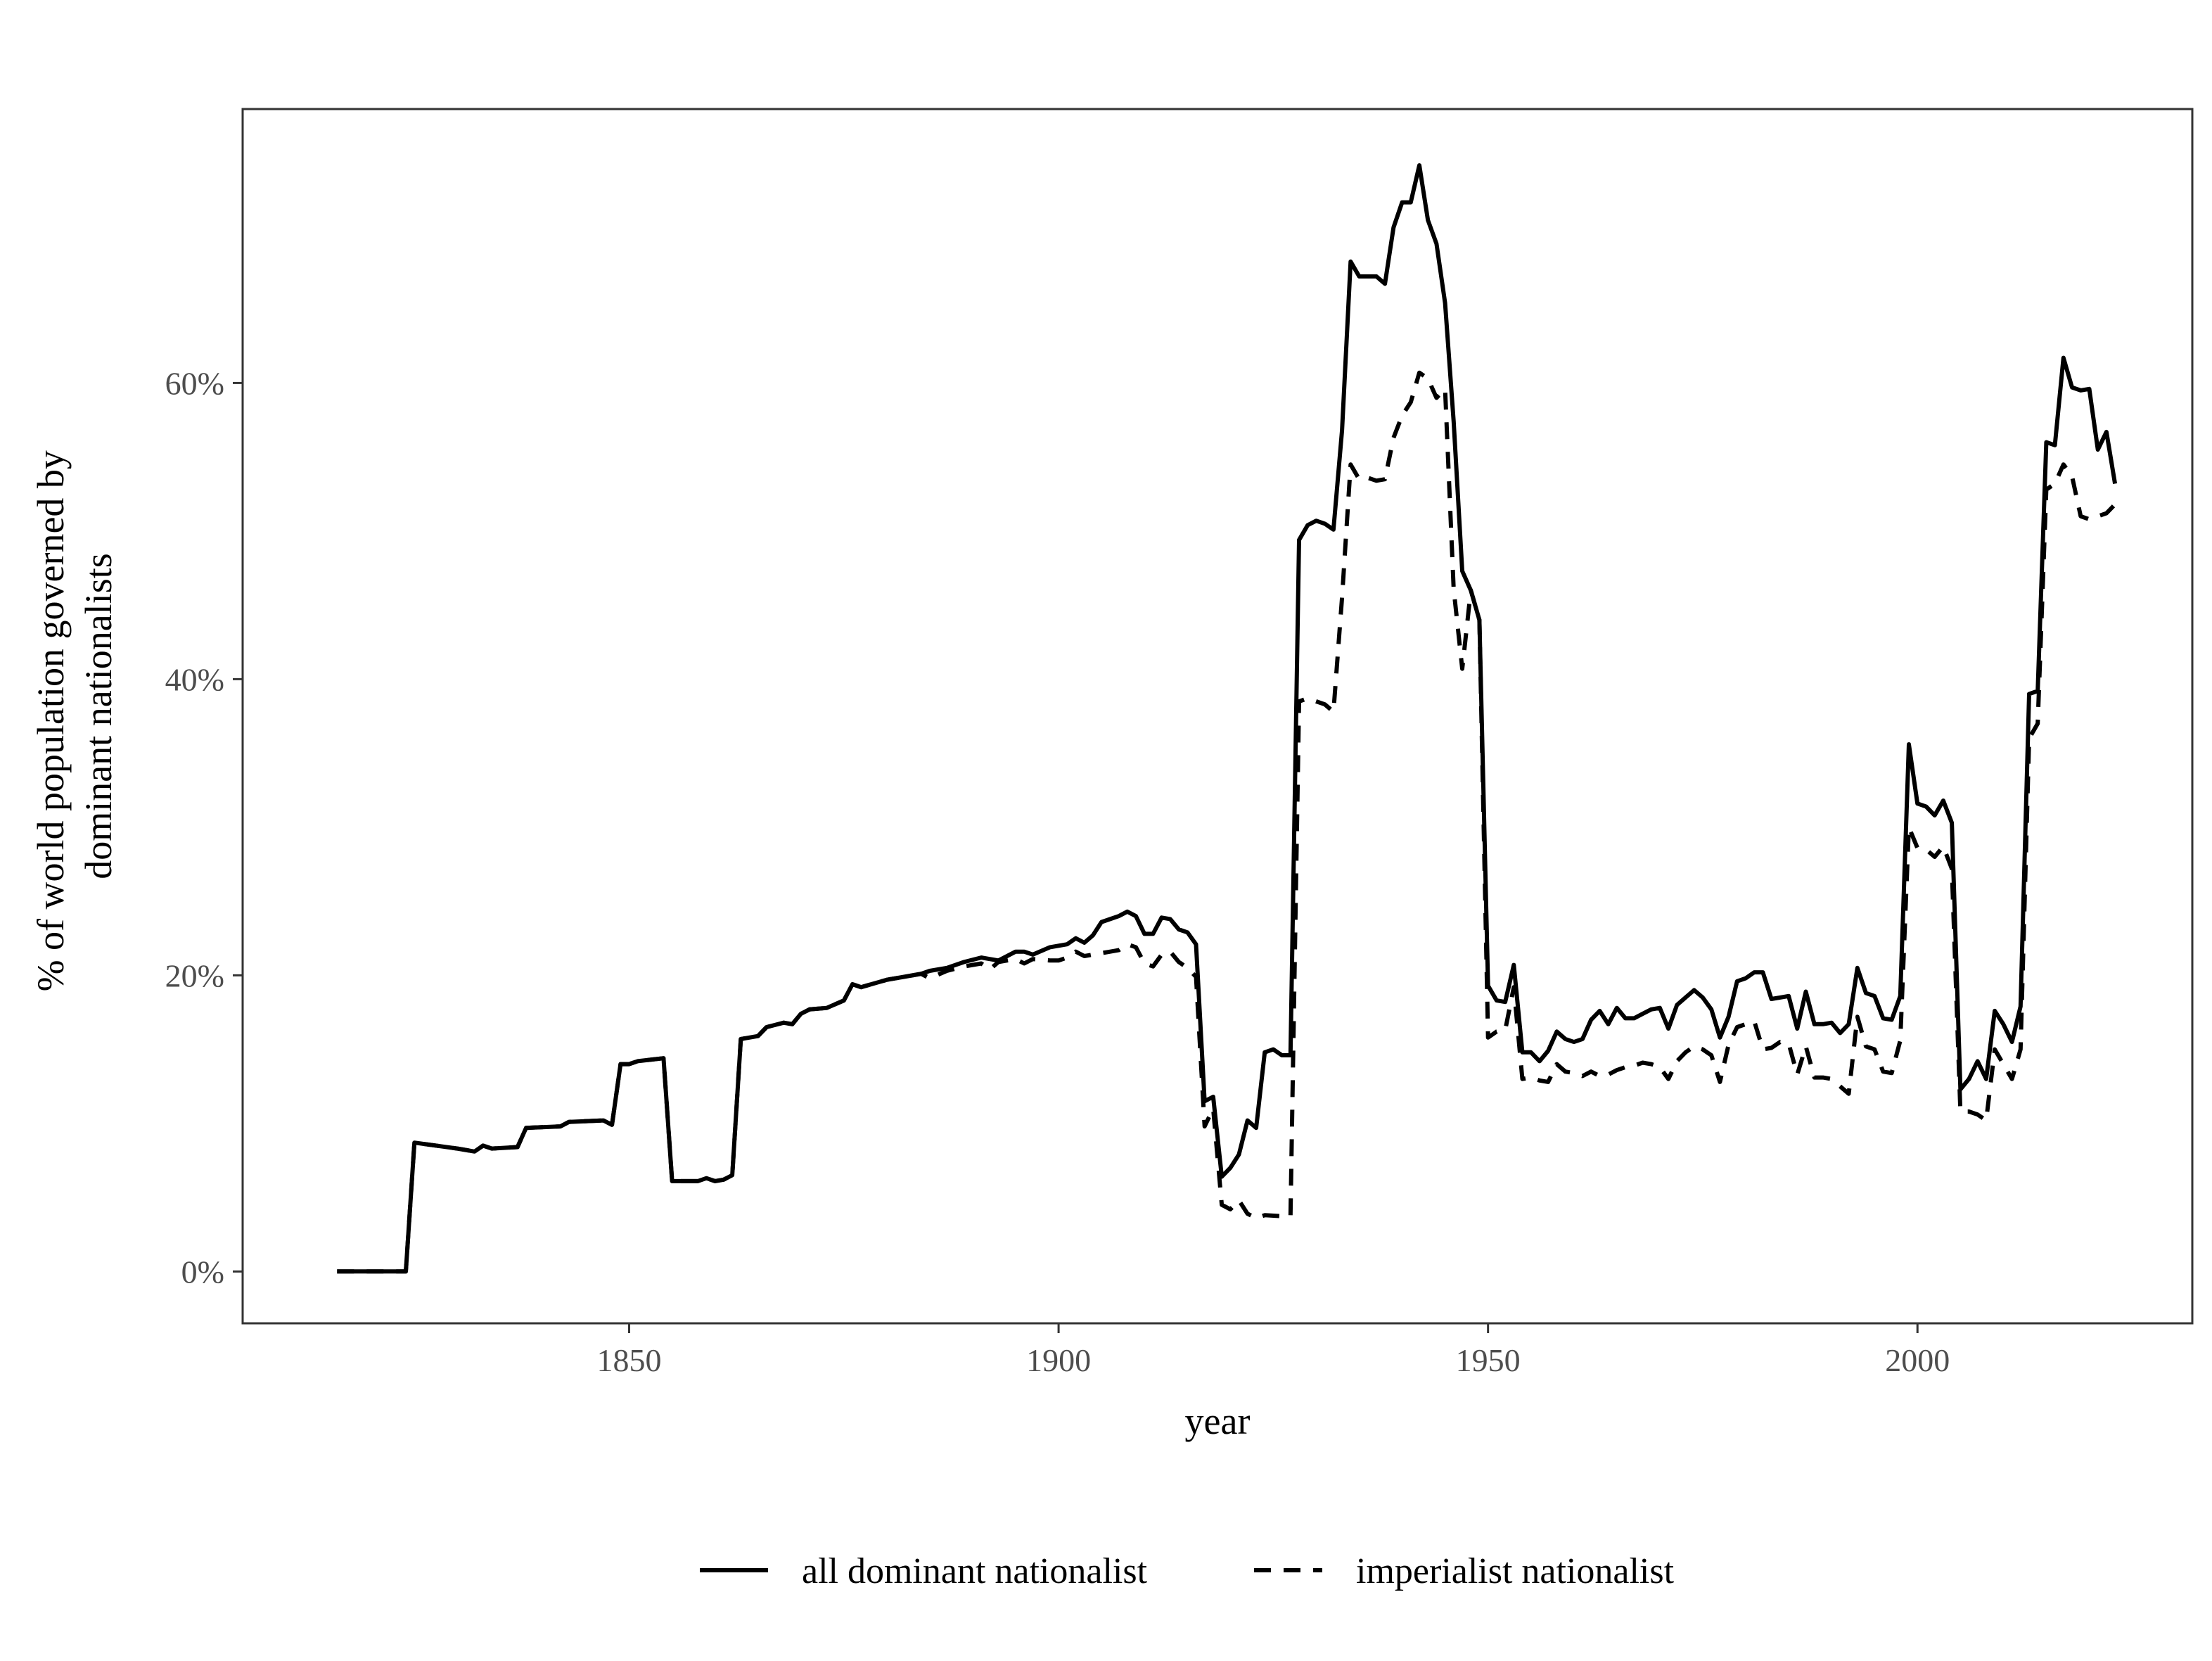 The image size is (2212, 1661). I want to click on legend-label-all-dominant-nationalist: all dominant nationalist, so click(975, 1571).